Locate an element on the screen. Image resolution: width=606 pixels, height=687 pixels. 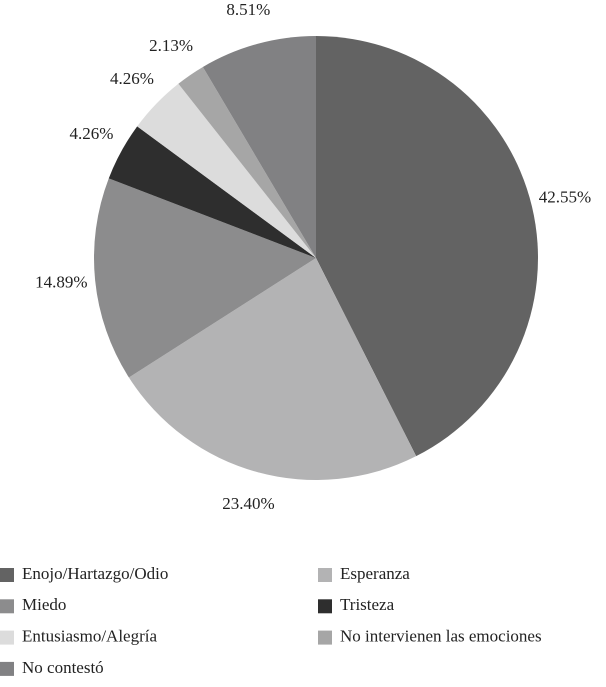
data-label: 23.40% is located at coordinates (248, 503).